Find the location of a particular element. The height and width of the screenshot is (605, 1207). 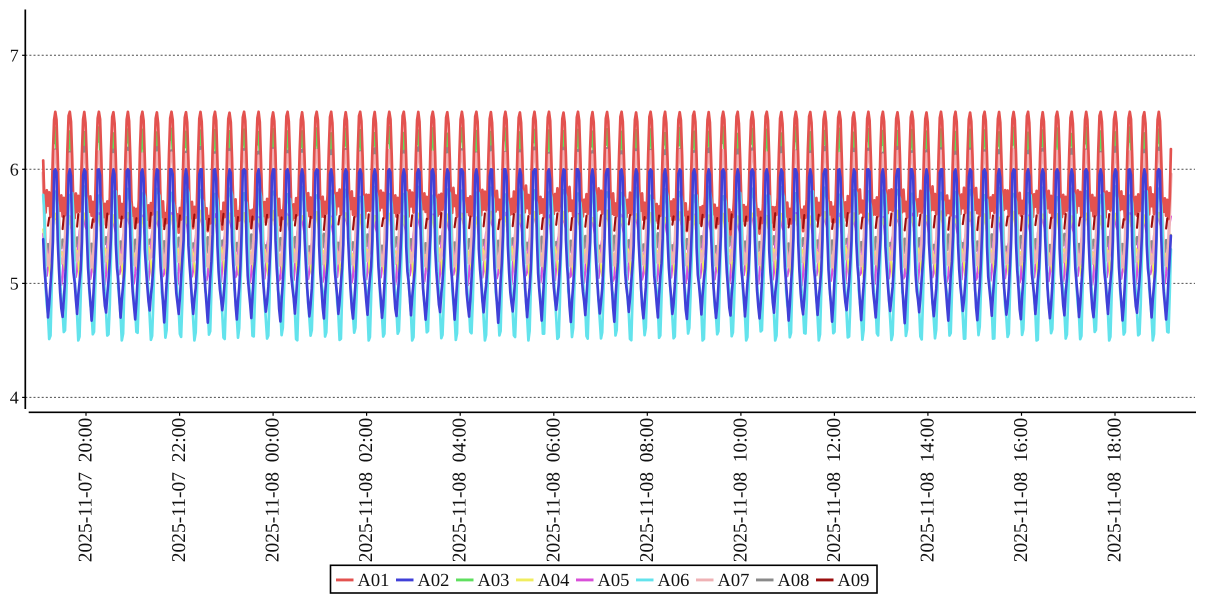

svg-text: 2025-11-08 10:00 is located at coordinates (740, 490).